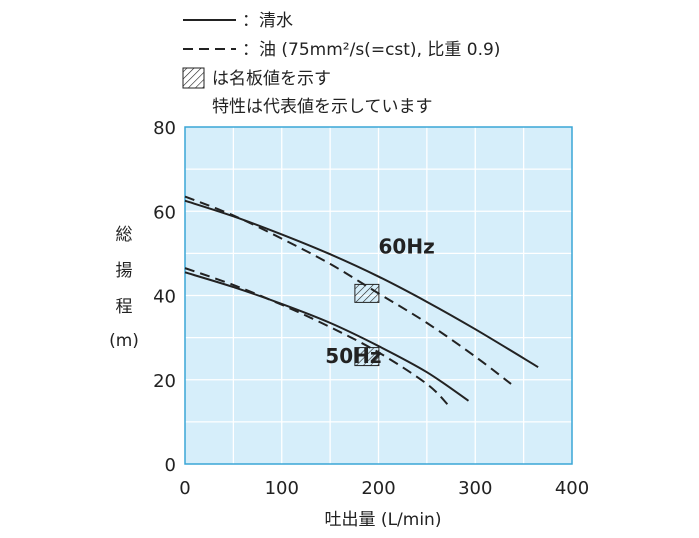  Describe the element at coordinates (124, 307) in the screenshot. I see `y-axis-label-char: 程` at that location.